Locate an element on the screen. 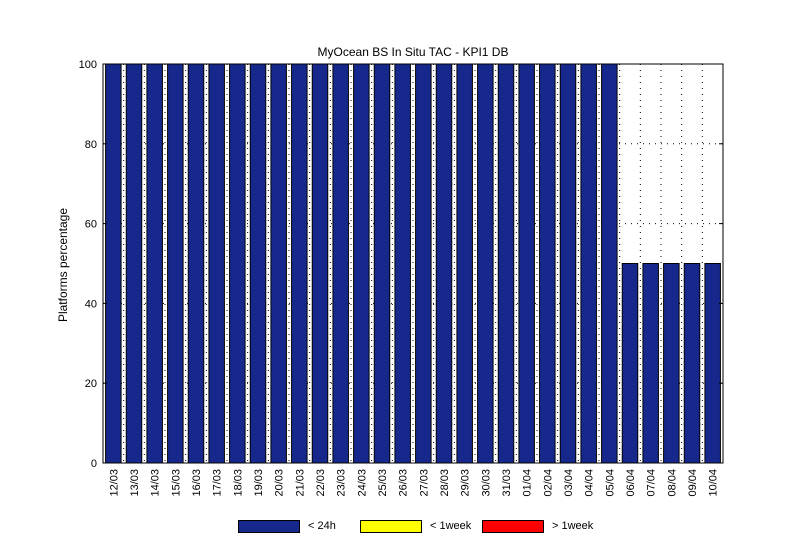  y-tick-label-0: 0 is located at coordinates (94, 464).